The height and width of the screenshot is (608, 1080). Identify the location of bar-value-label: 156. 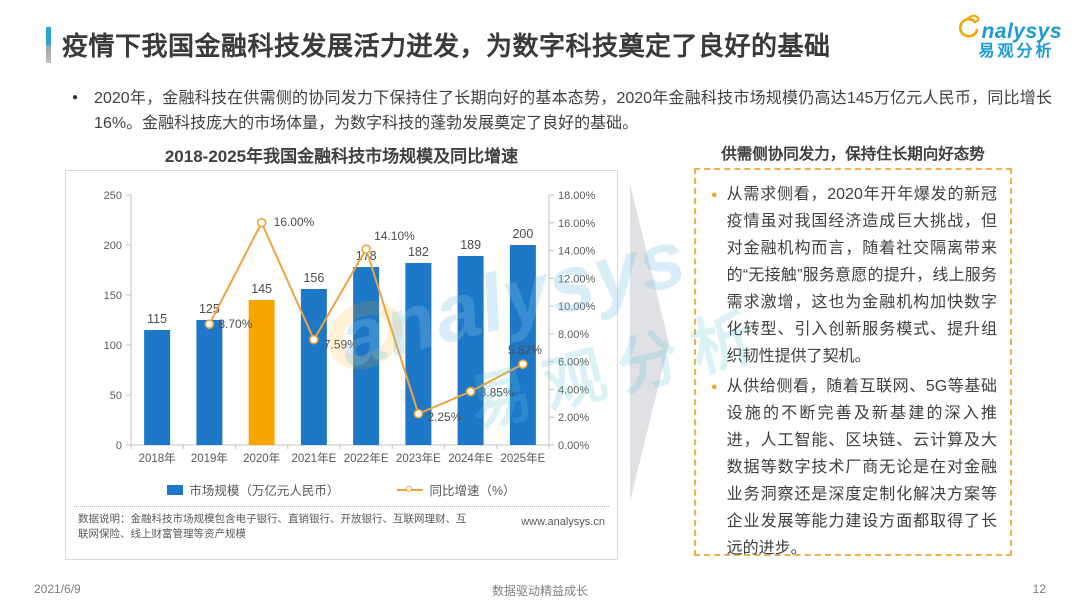
(313, 278).